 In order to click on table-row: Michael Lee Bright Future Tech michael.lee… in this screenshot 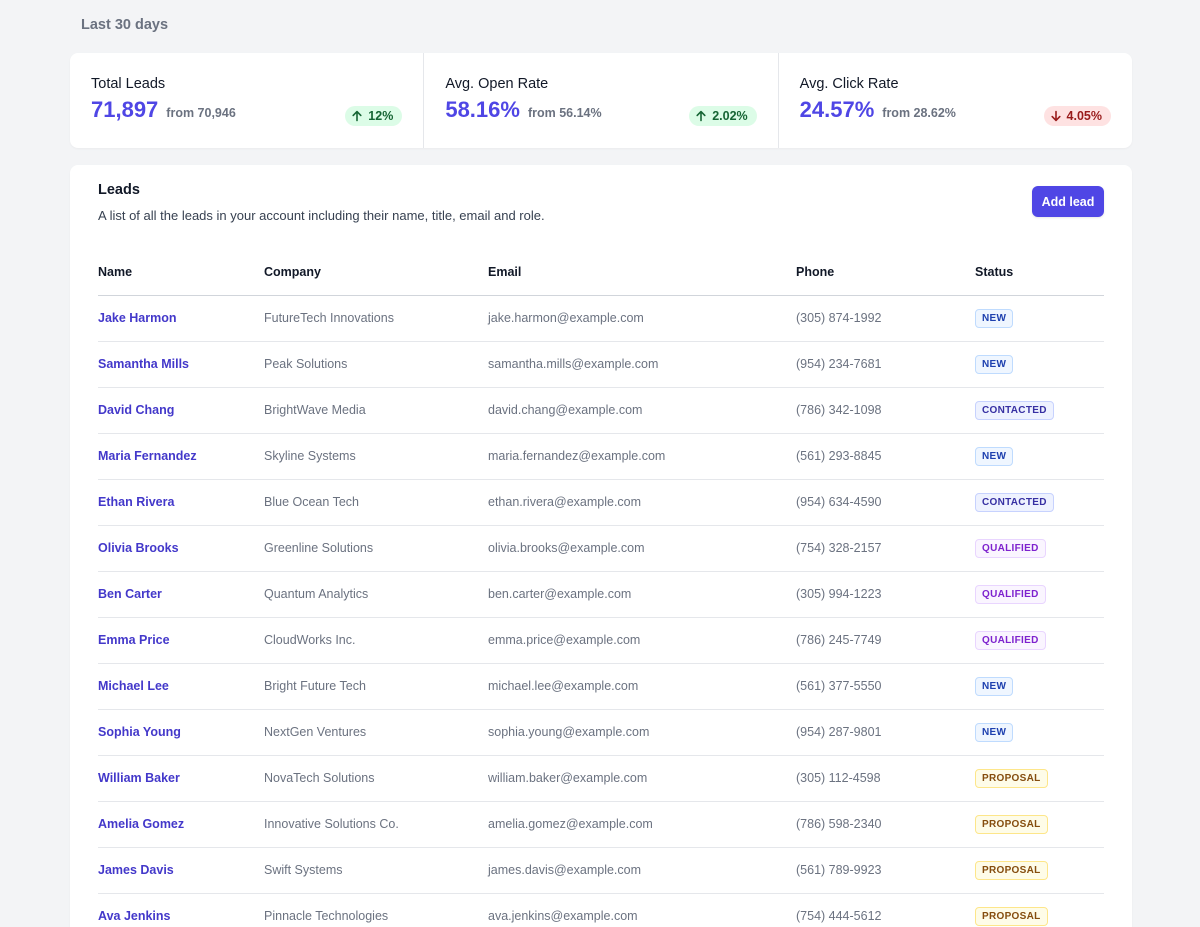, I will do `click(601, 686)`.